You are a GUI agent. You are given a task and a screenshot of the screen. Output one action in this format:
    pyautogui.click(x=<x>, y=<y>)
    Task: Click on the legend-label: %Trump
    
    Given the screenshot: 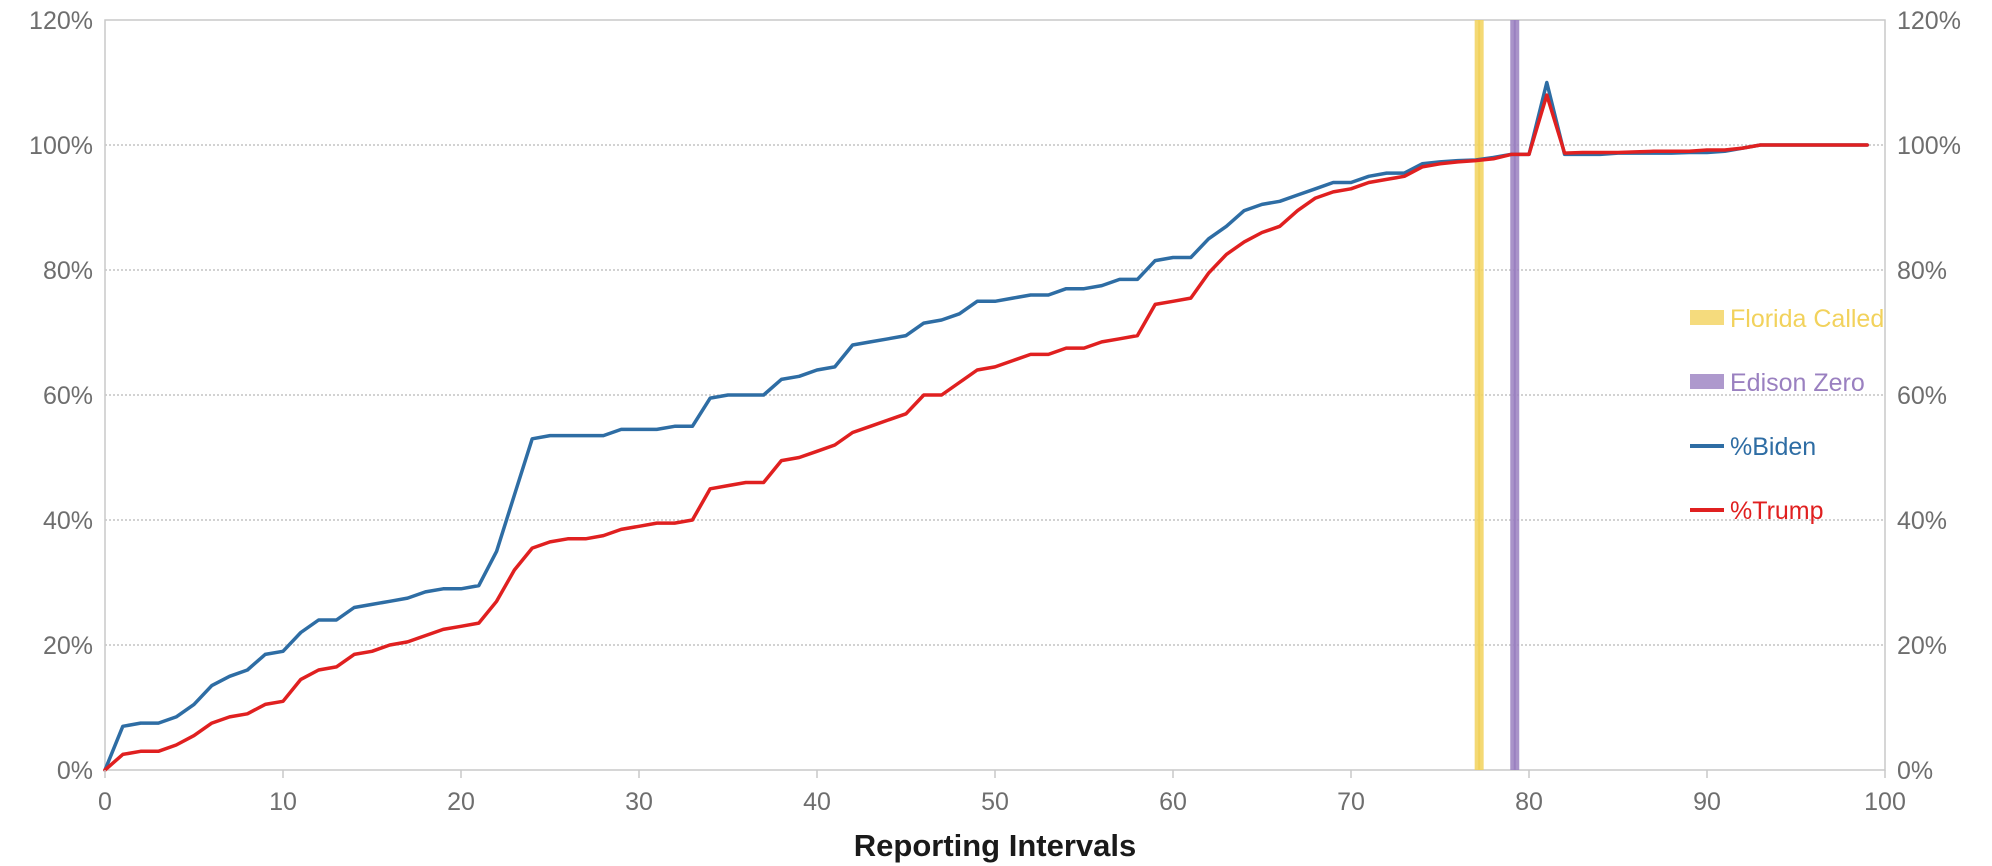 What is the action you would take?
    pyautogui.click(x=1777, y=511)
    